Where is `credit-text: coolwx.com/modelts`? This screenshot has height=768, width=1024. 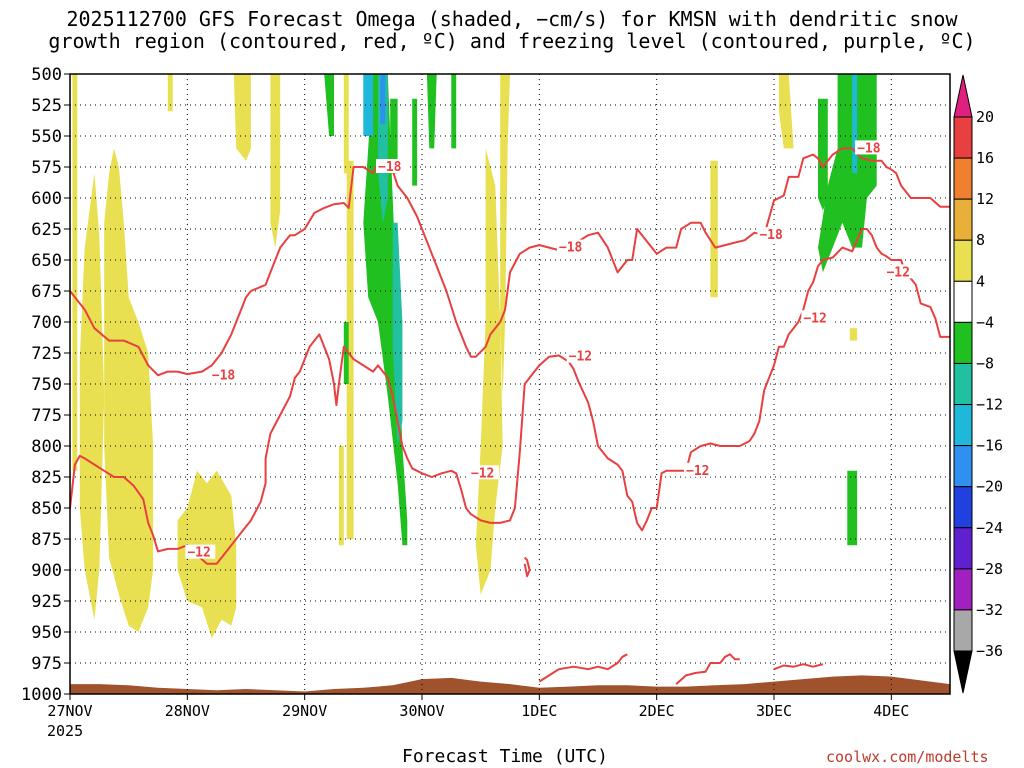 credit-text: coolwx.com/modelts is located at coordinates (907, 757).